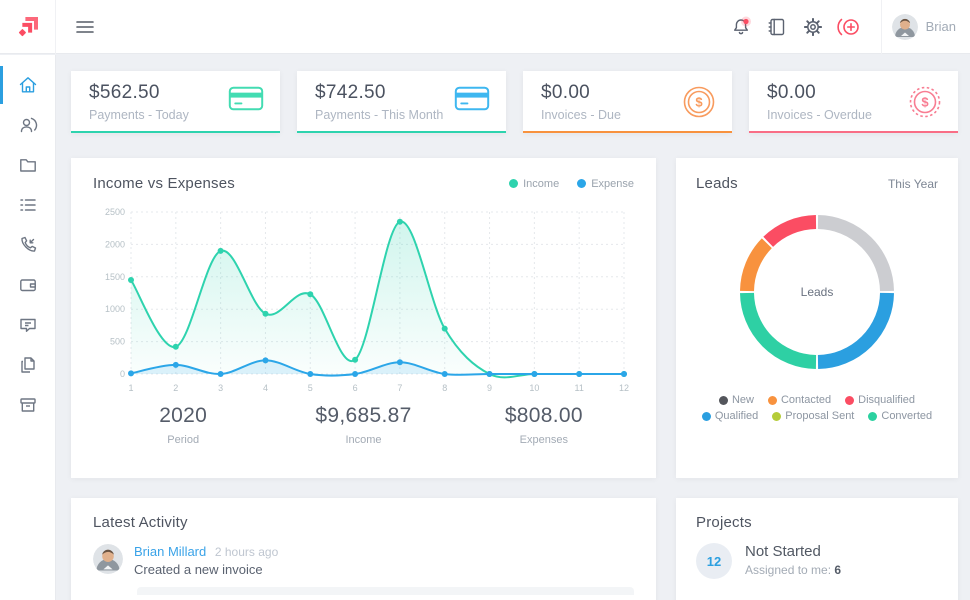  I want to click on stat-card-invoices-due: $0.00 Invoices - Due $, so click(627, 102).